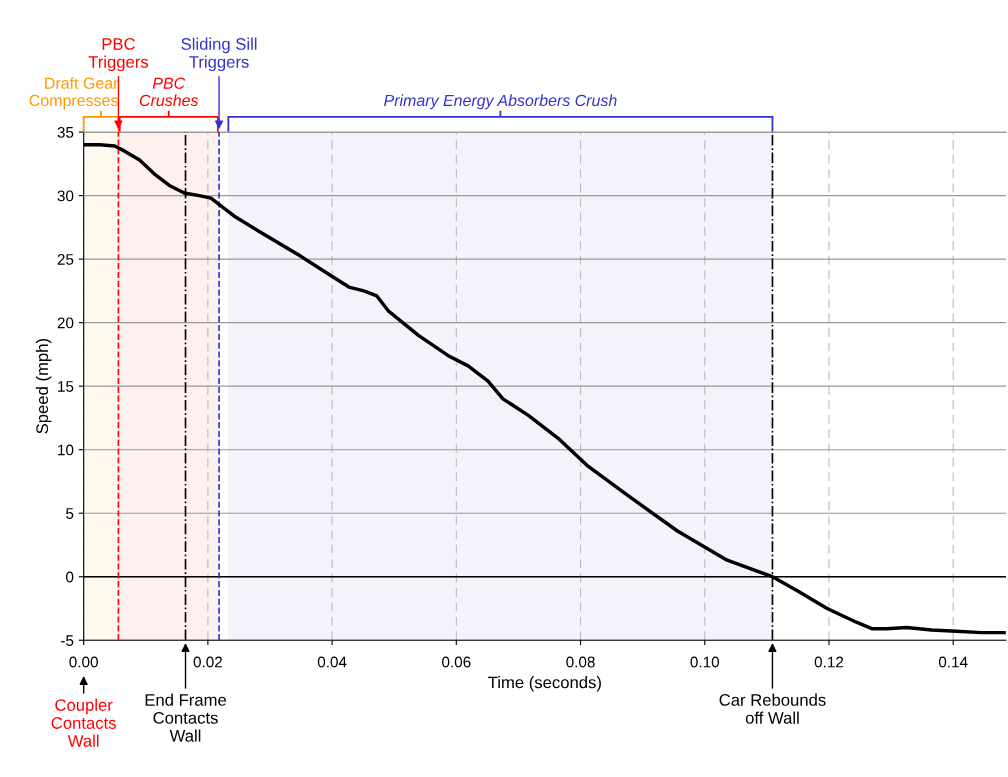 The height and width of the screenshot is (777, 1008). What do you see at coordinates (70, 513) in the screenshot?
I see `y-tick-label: 5` at bounding box center [70, 513].